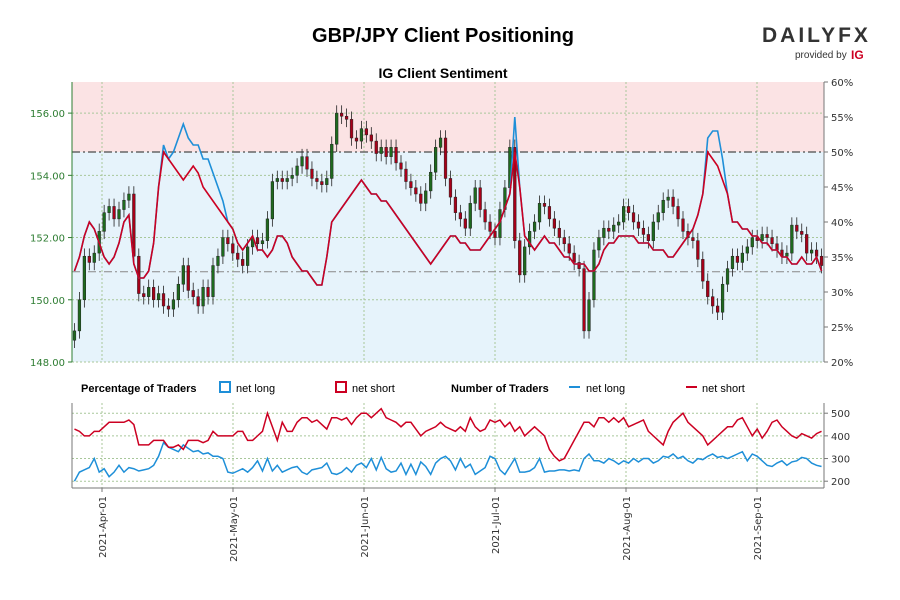 This screenshot has height=600, width=900. Describe the element at coordinates (139, 389) in the screenshot. I see `legend-percentage-label: Percentage of Traders` at that location.